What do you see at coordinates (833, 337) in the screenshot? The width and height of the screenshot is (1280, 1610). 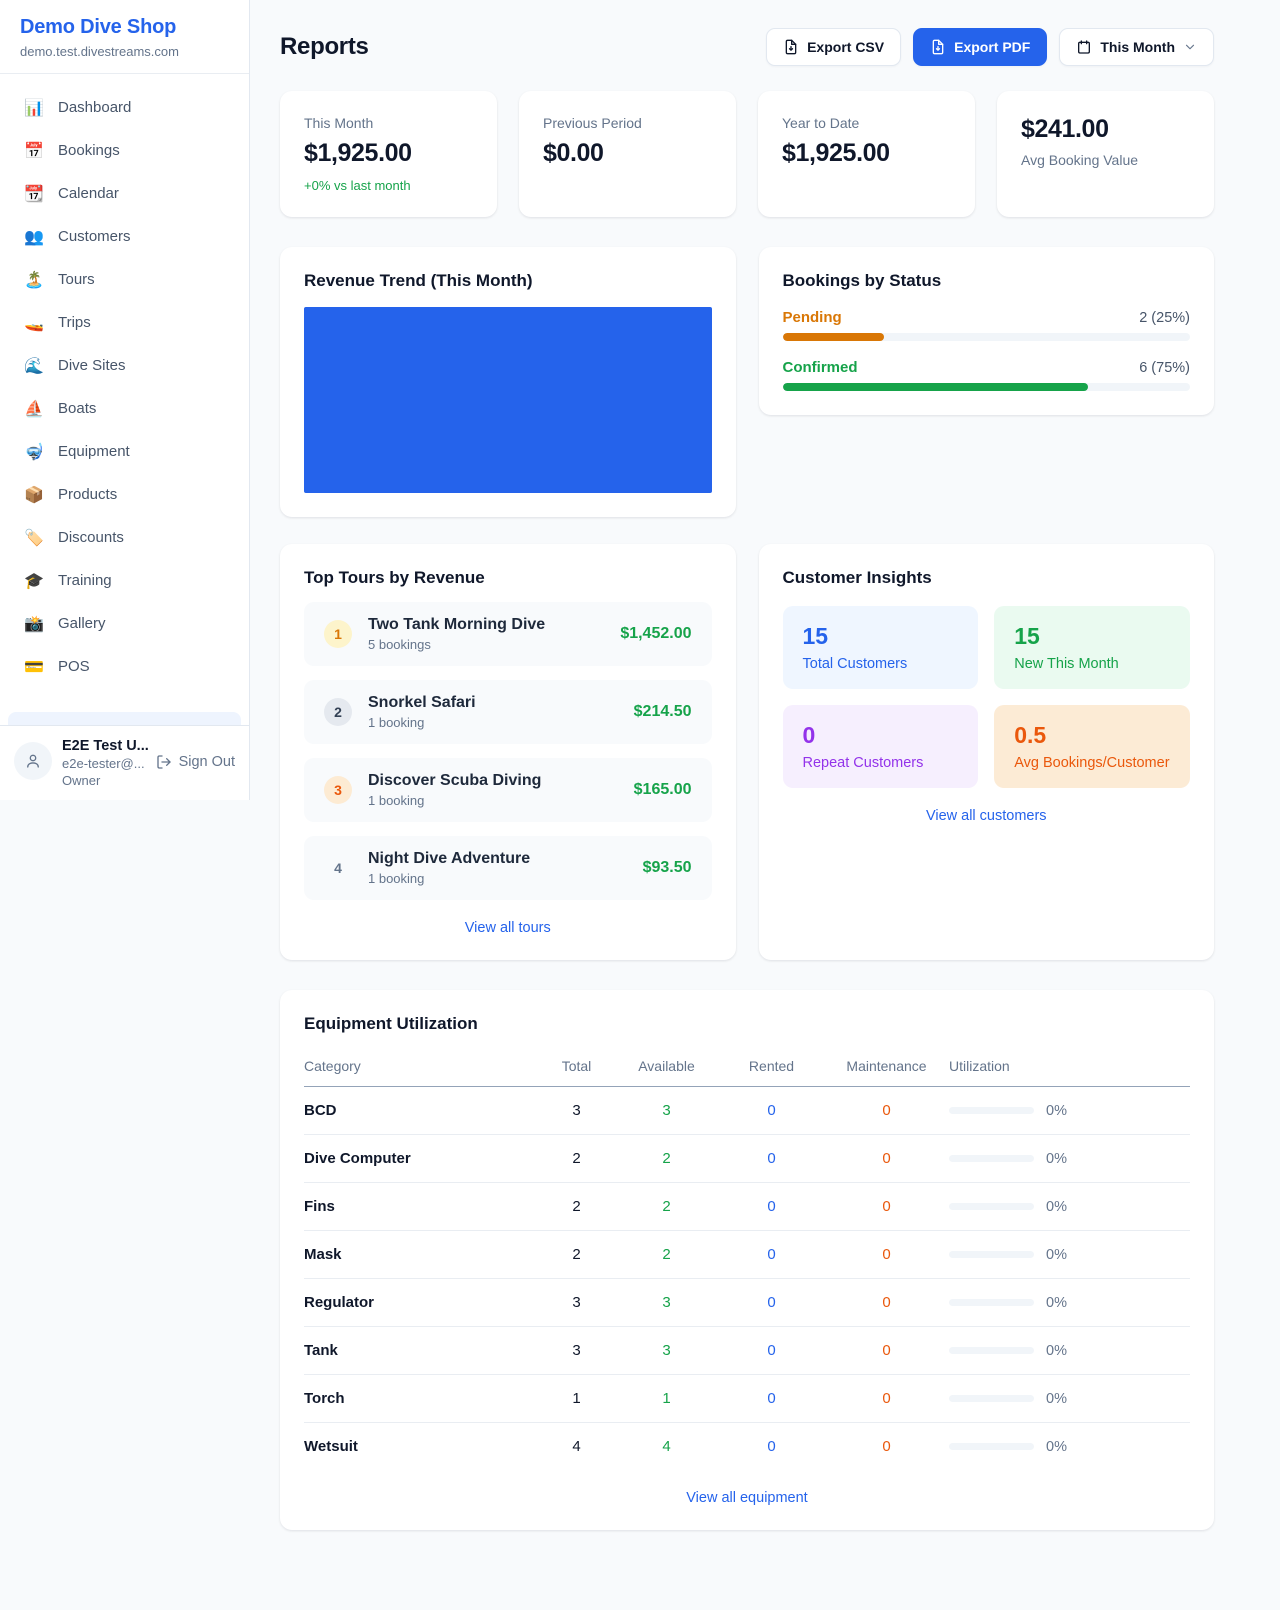 I see `status-progress-fill` at bounding box center [833, 337].